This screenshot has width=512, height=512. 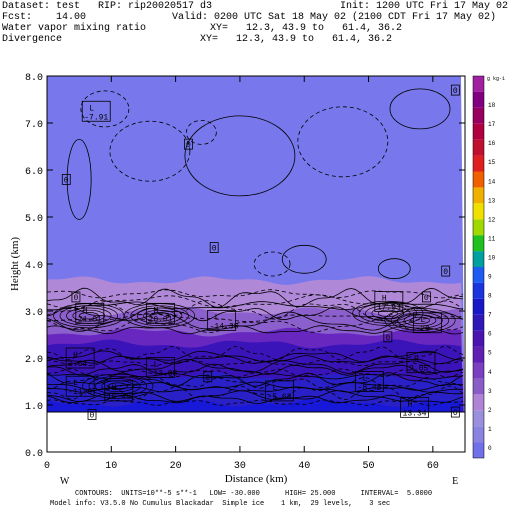 I want to click on extremum-label: L-7.91, so click(x=96, y=111).